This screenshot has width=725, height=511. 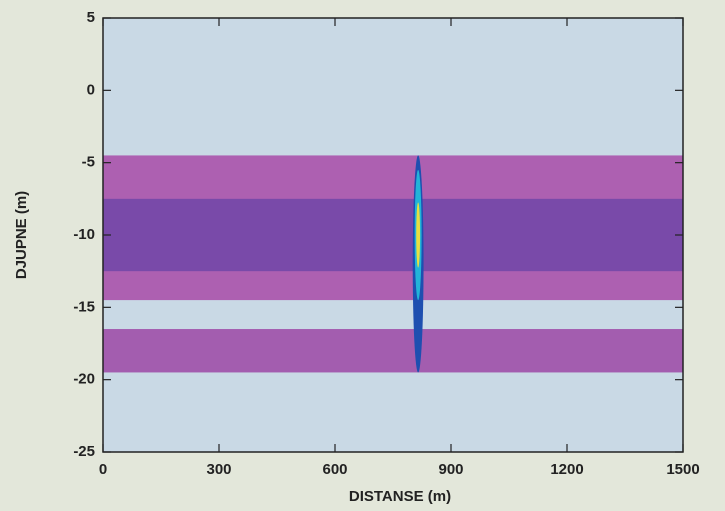 What do you see at coordinates (334, 469) in the screenshot?
I see `x-tick-label: 600` at bounding box center [334, 469].